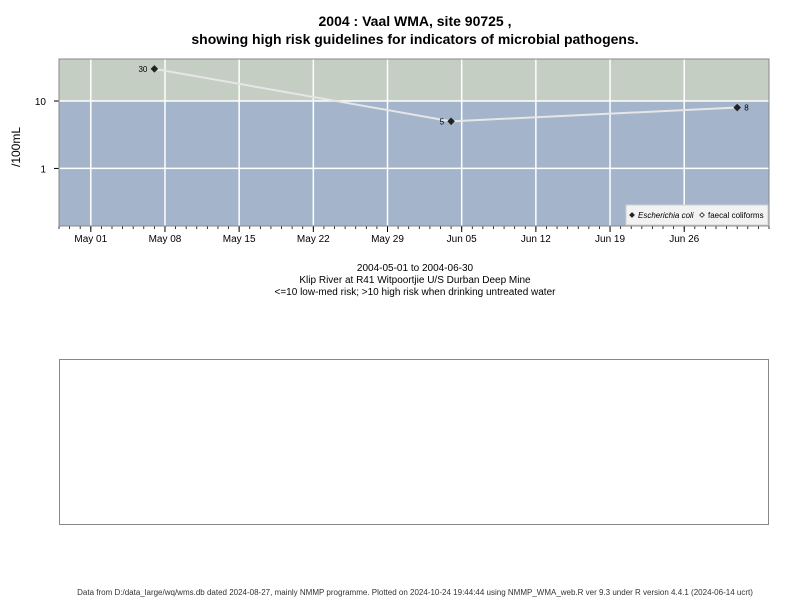  I want to click on y-tick-label: 10, so click(41, 102).